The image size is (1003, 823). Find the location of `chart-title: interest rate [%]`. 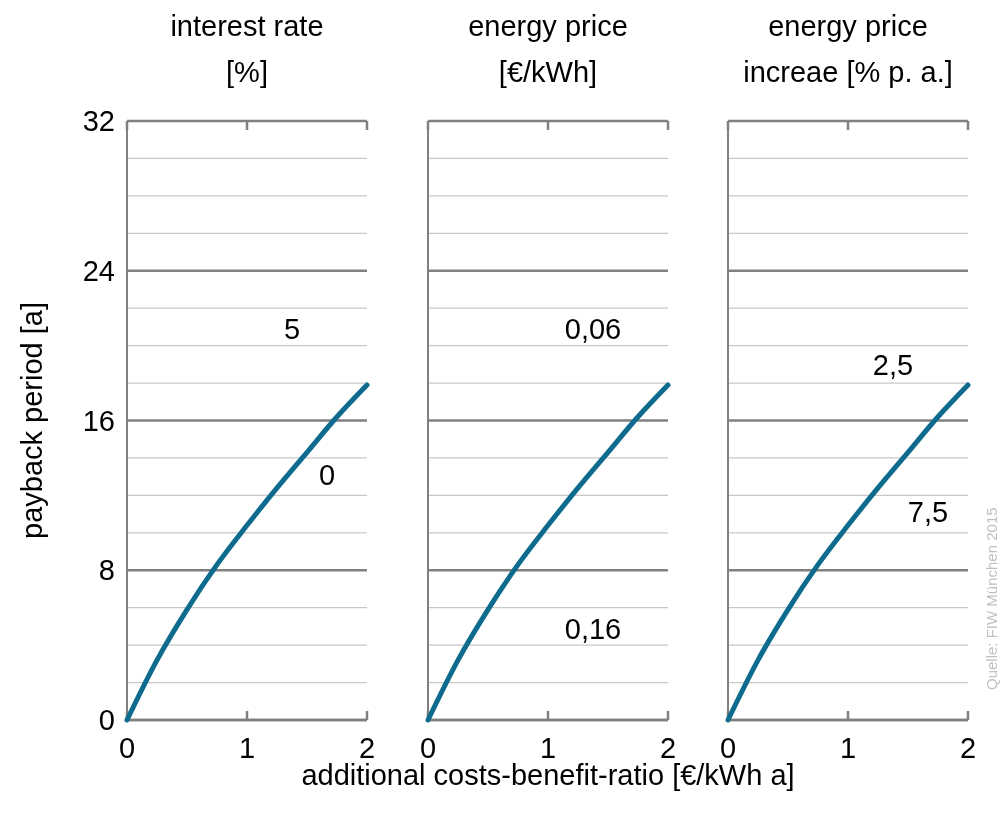

chart-title: interest rate [%] is located at coordinates (247, 49).